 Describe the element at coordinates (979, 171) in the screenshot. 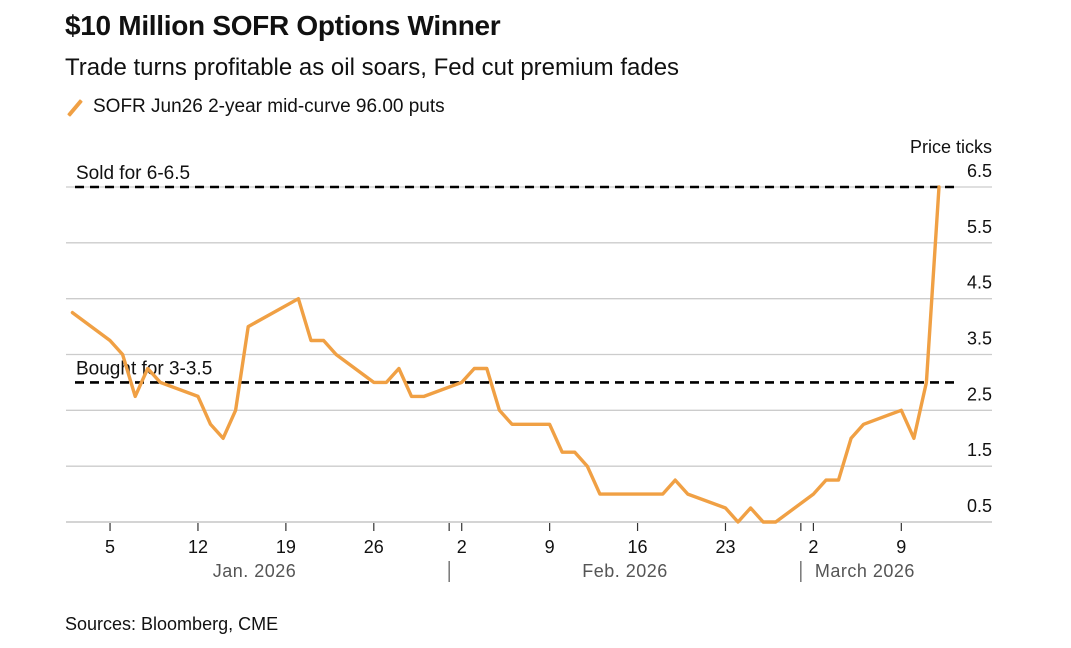

I see `y-tick-label: 6.5` at that location.